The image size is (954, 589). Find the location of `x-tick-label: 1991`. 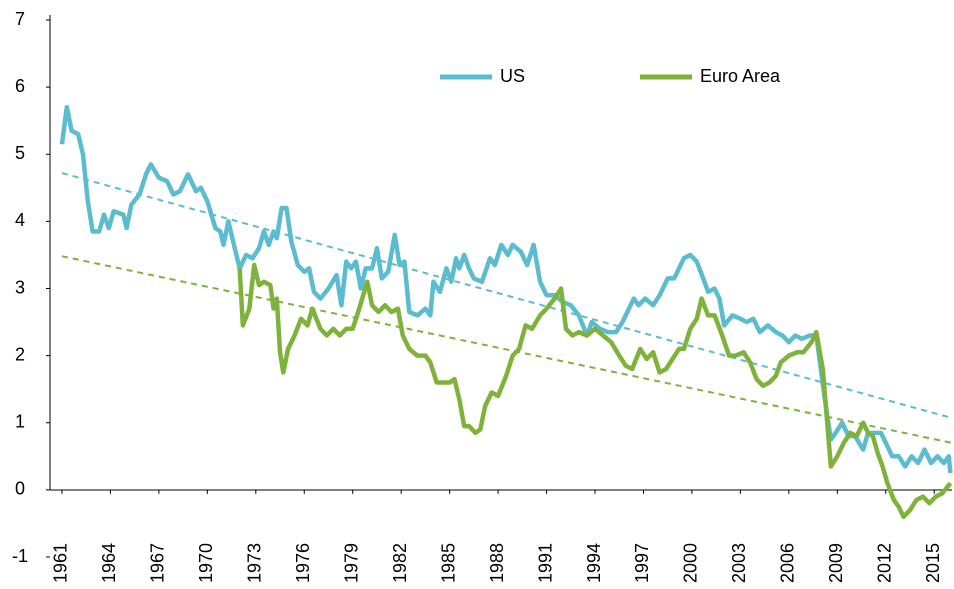

x-tick-label: 1991 is located at coordinates (545, 563).